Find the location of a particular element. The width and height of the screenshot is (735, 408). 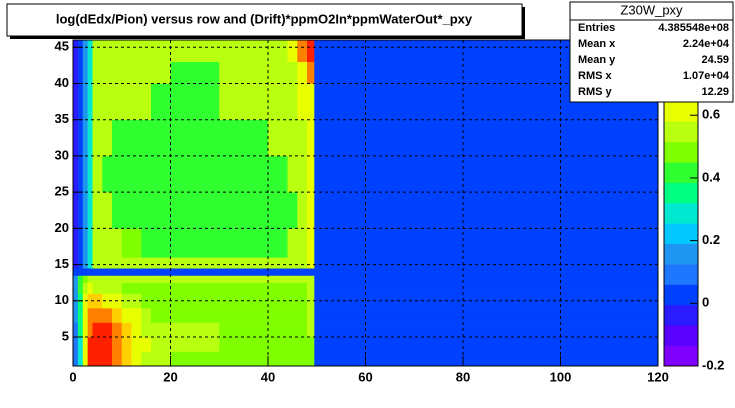

stats-value: 4.385548e+08 is located at coordinates (693, 28).